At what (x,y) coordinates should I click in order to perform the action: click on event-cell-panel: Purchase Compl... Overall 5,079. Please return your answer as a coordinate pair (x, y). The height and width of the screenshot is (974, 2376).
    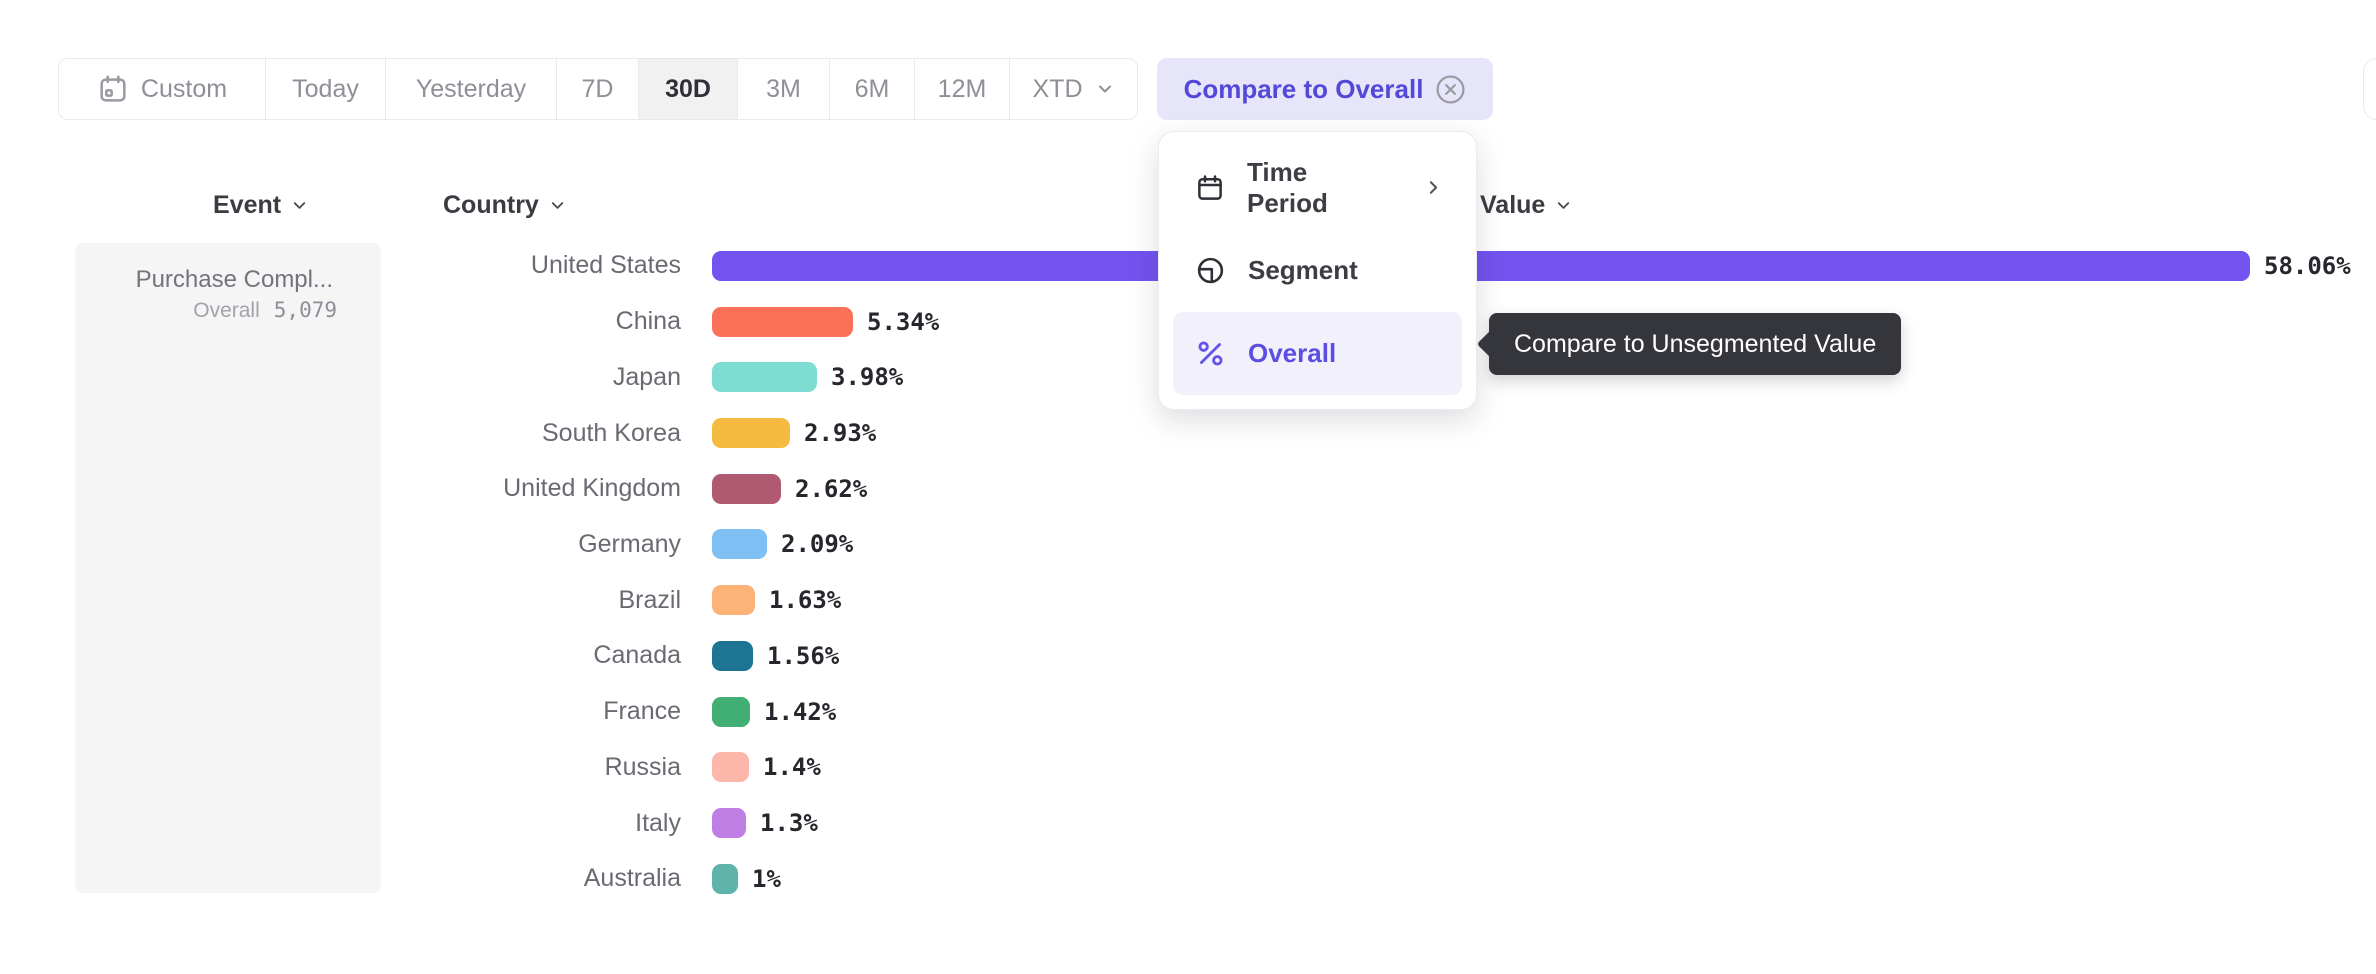
    Looking at the image, I should click on (228, 568).